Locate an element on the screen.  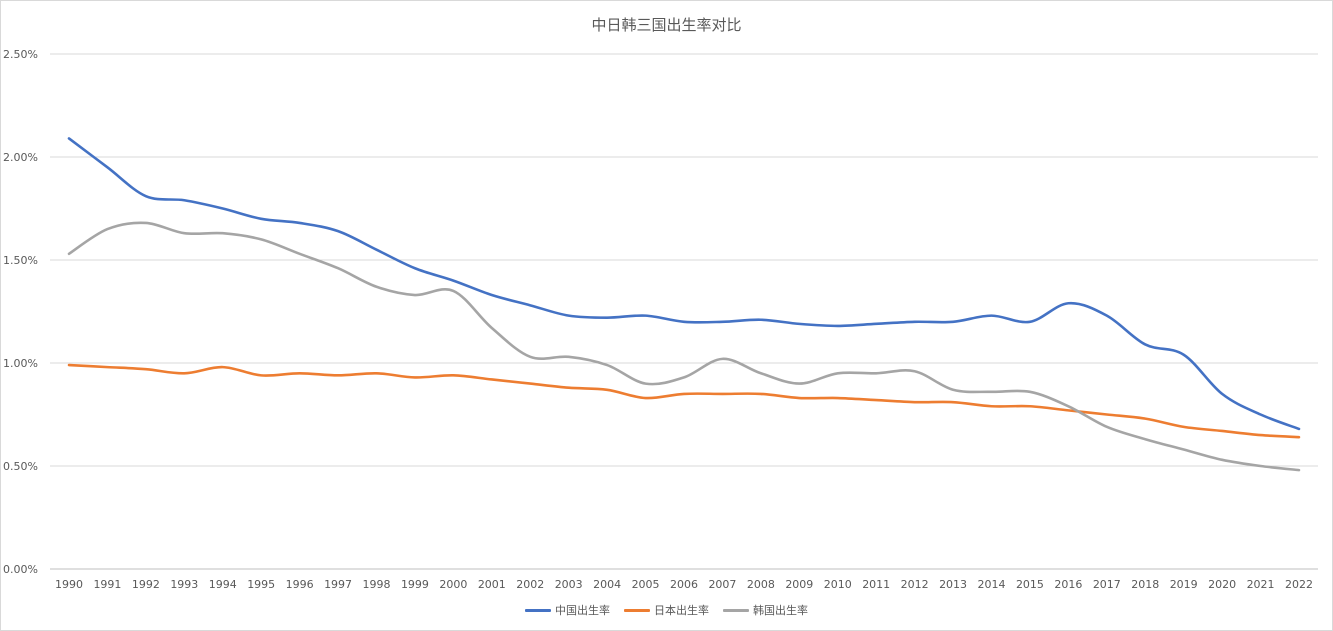
x-tick-label: 2017 is located at coordinates (1107, 584).